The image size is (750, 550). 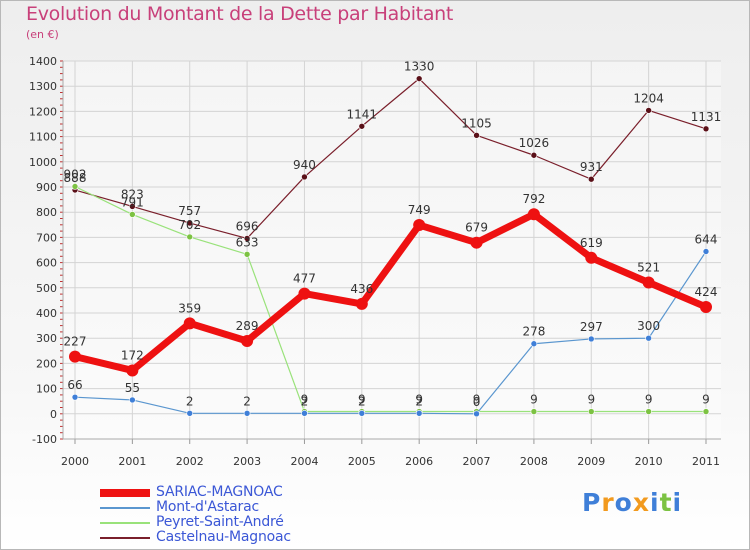 What do you see at coordinates (247, 326) in the screenshot?
I see `data-label-sariac-magnoac: 289` at bounding box center [247, 326].